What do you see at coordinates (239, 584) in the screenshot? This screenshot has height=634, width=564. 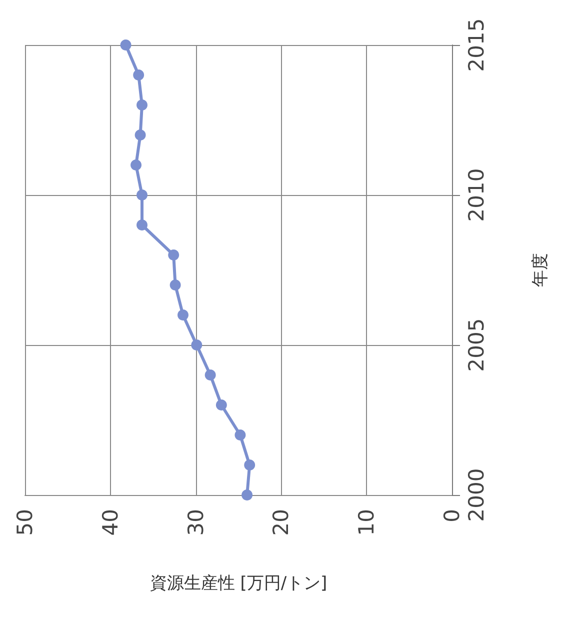 I see `x-axis-title: 資源生産性 [万円/トン]` at bounding box center [239, 584].